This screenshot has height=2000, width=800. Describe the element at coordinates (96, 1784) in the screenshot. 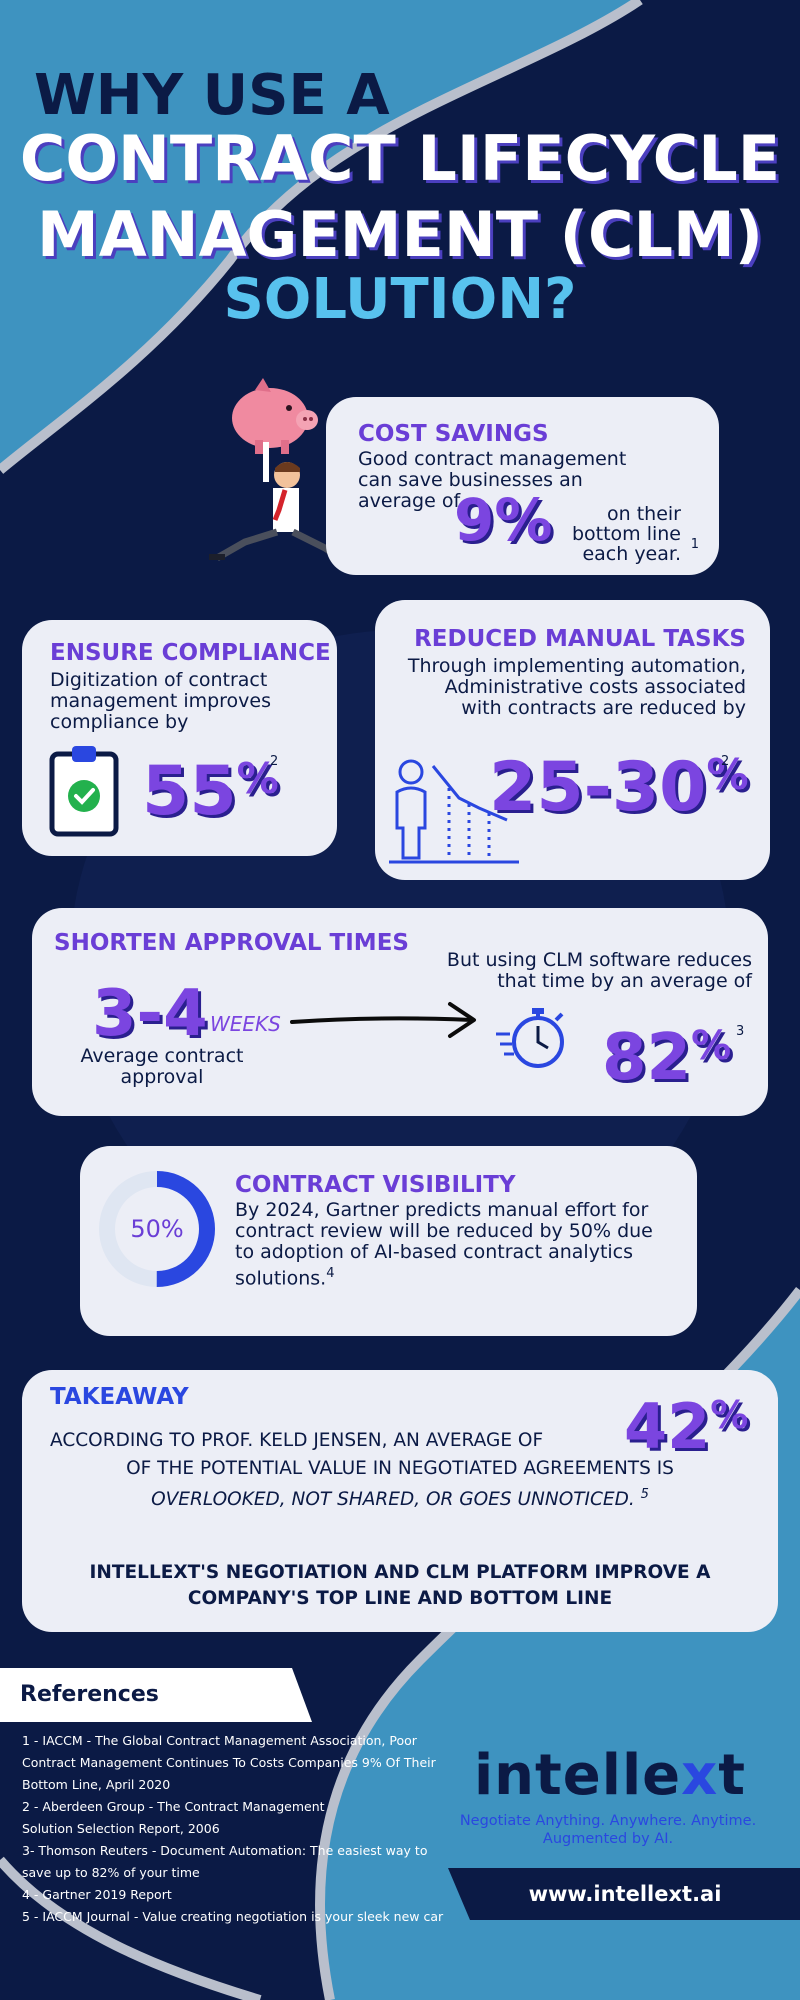

I see `reference-line: Bottom Line, April 2020` at that location.